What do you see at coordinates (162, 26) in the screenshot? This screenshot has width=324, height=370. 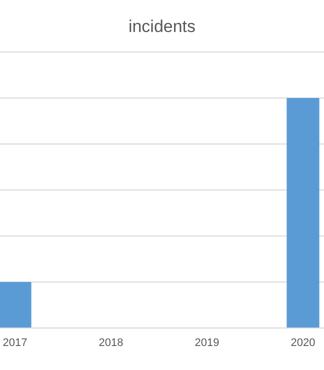 I see `chart-title: incidents` at bounding box center [162, 26].